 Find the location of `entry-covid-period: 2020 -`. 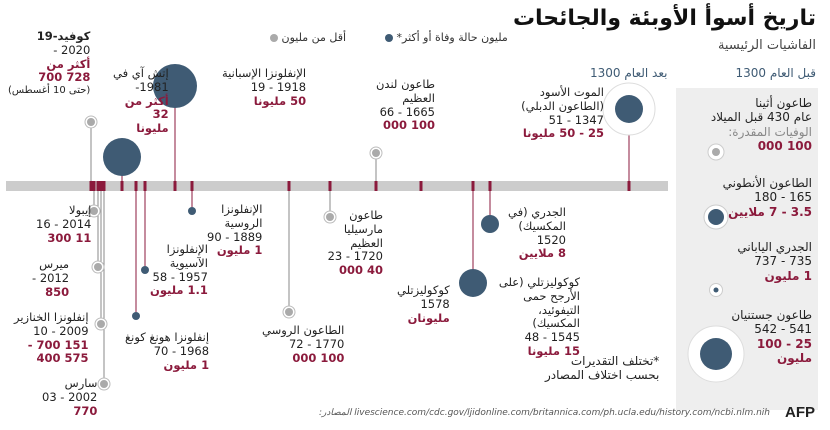

entry-covid-period: 2020 - is located at coordinates (72, 49).